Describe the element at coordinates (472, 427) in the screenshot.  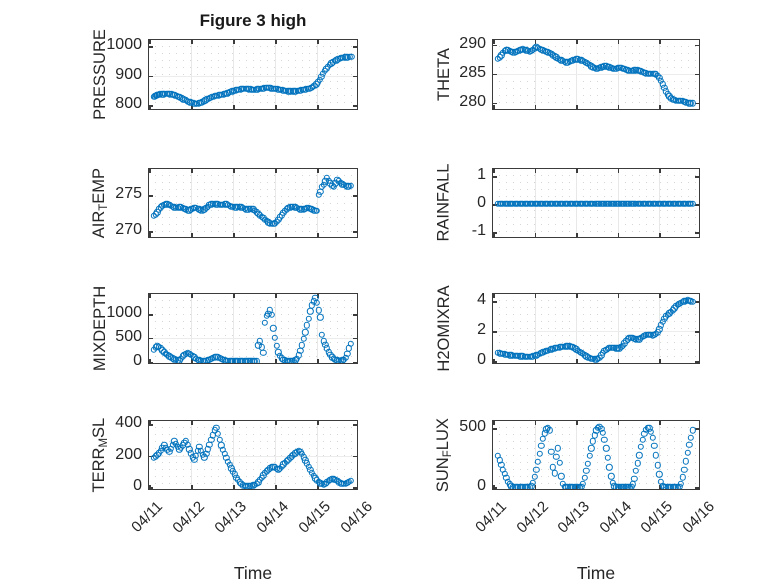
I see `y-tick-label: 500` at that location.